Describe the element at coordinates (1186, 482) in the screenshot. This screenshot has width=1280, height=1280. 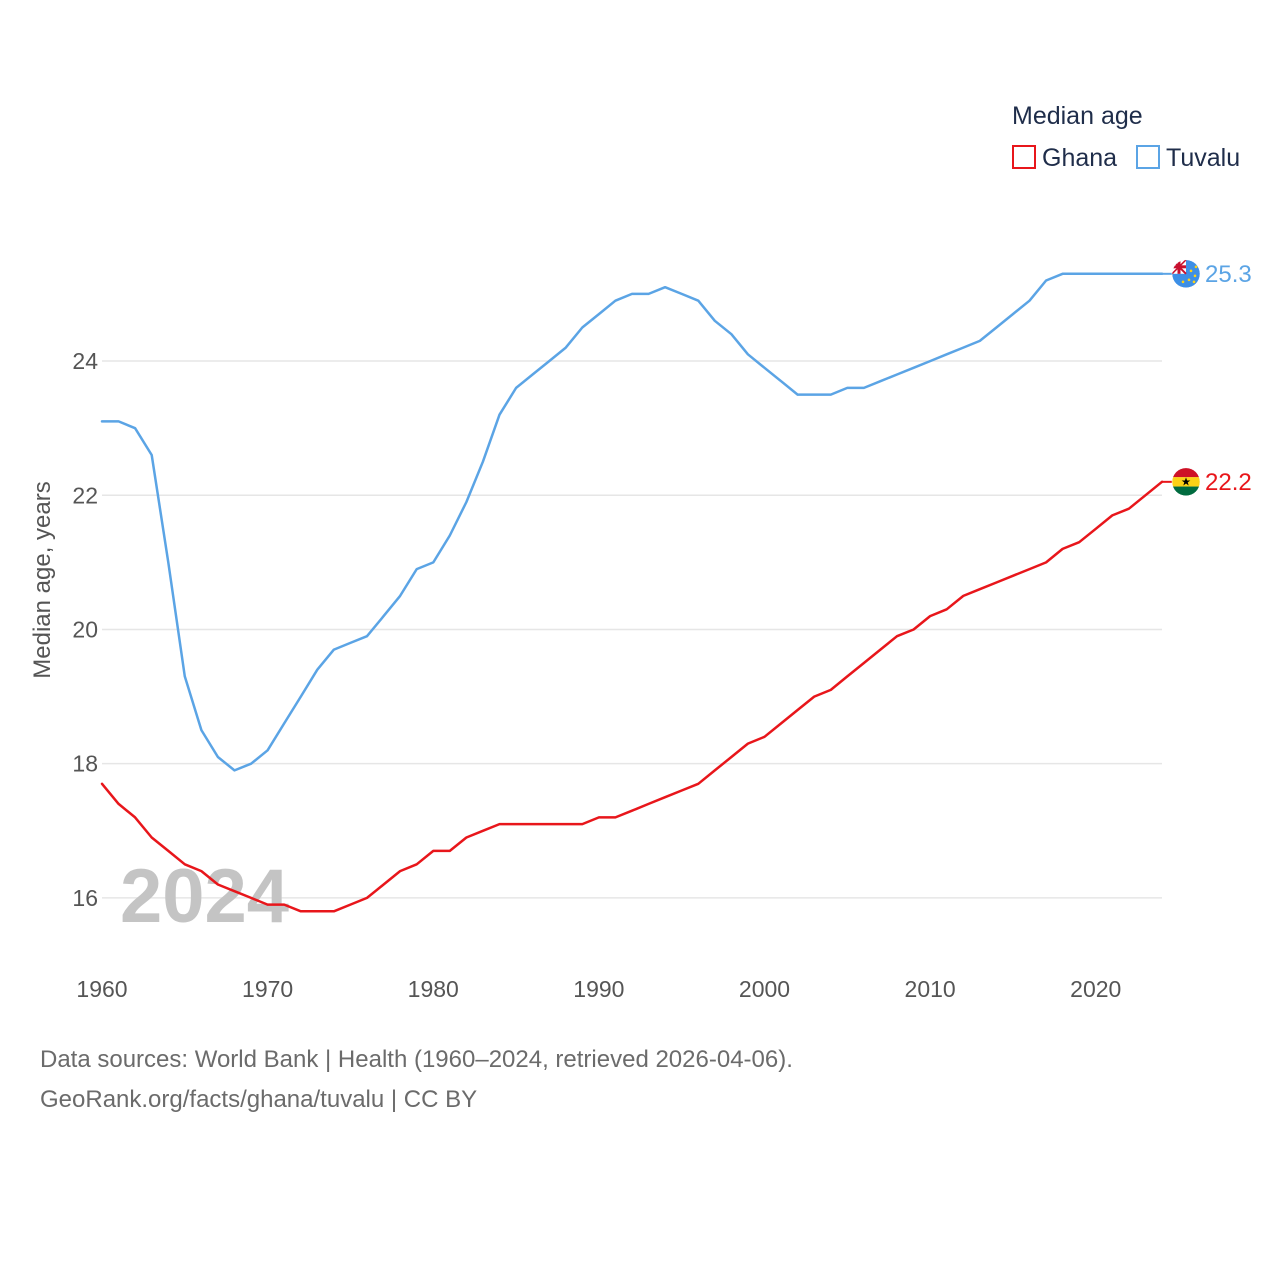
I see `ghana-flag-icon` at that location.